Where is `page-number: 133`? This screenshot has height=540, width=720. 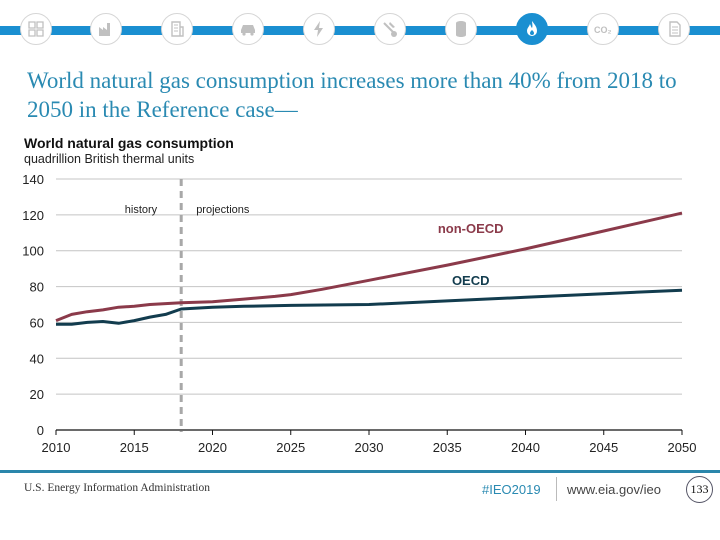 page-number: 133 is located at coordinates (699, 489).